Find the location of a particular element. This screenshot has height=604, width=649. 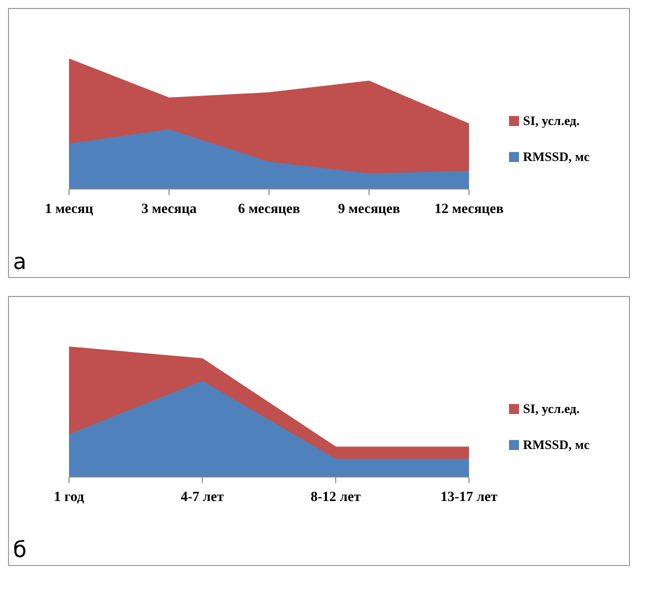

x-tick-label: 8-12 лет is located at coordinates (335, 497).